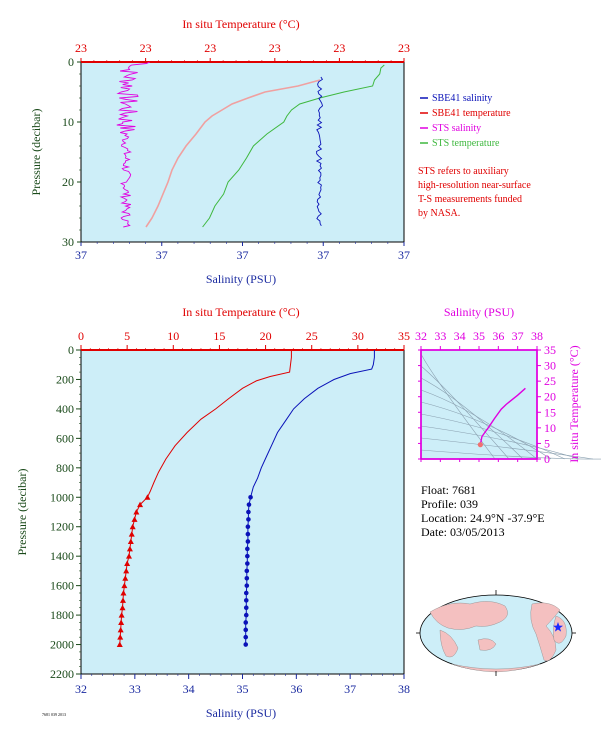 Image resolution: width=601 pixels, height=736 pixels. I want to click on ts-right-tick-label: 10, so click(550, 428).